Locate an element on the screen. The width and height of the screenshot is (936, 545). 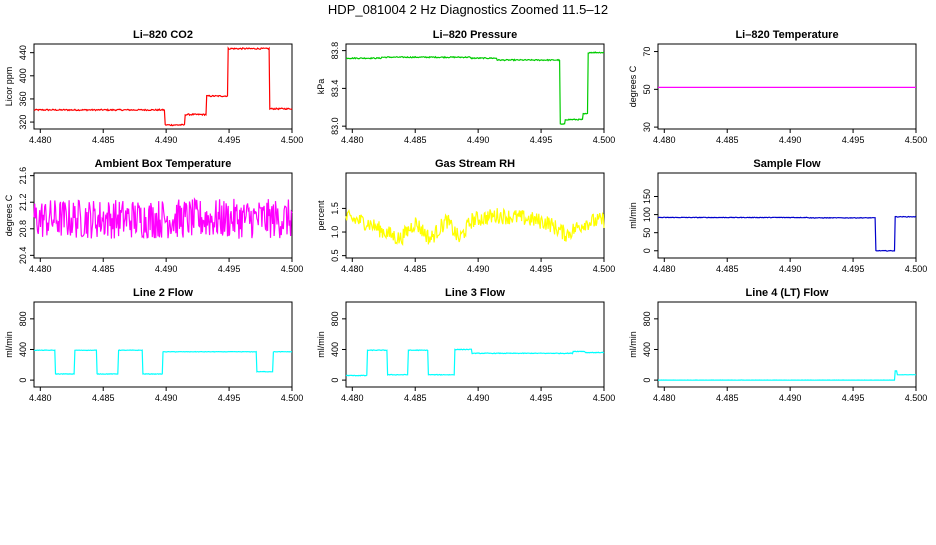
y-tick-label: 320 is located at coordinates (23, 122).